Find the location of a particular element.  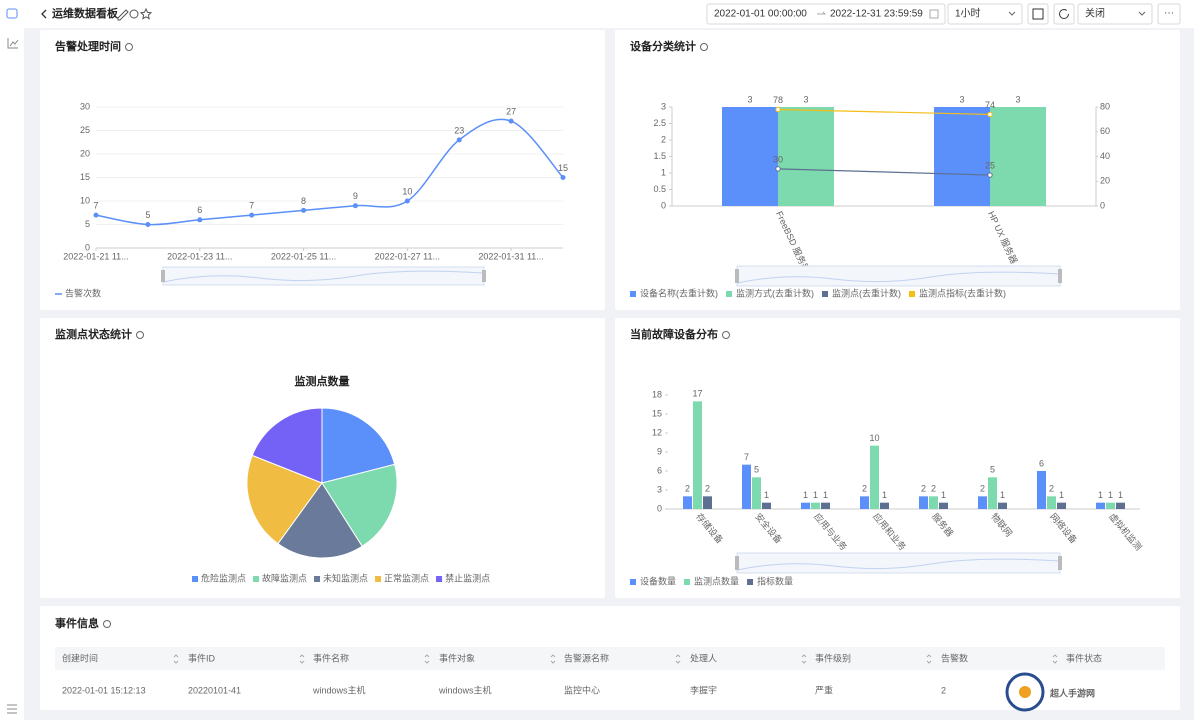

date-range-picker is located at coordinates (826, 14).